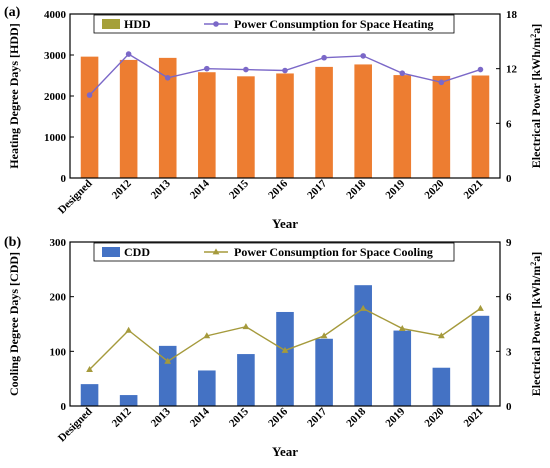  Describe the element at coordinates (334, 24) in the screenshot. I see `legend-label-line: Power Consumption for Space Heating` at that location.